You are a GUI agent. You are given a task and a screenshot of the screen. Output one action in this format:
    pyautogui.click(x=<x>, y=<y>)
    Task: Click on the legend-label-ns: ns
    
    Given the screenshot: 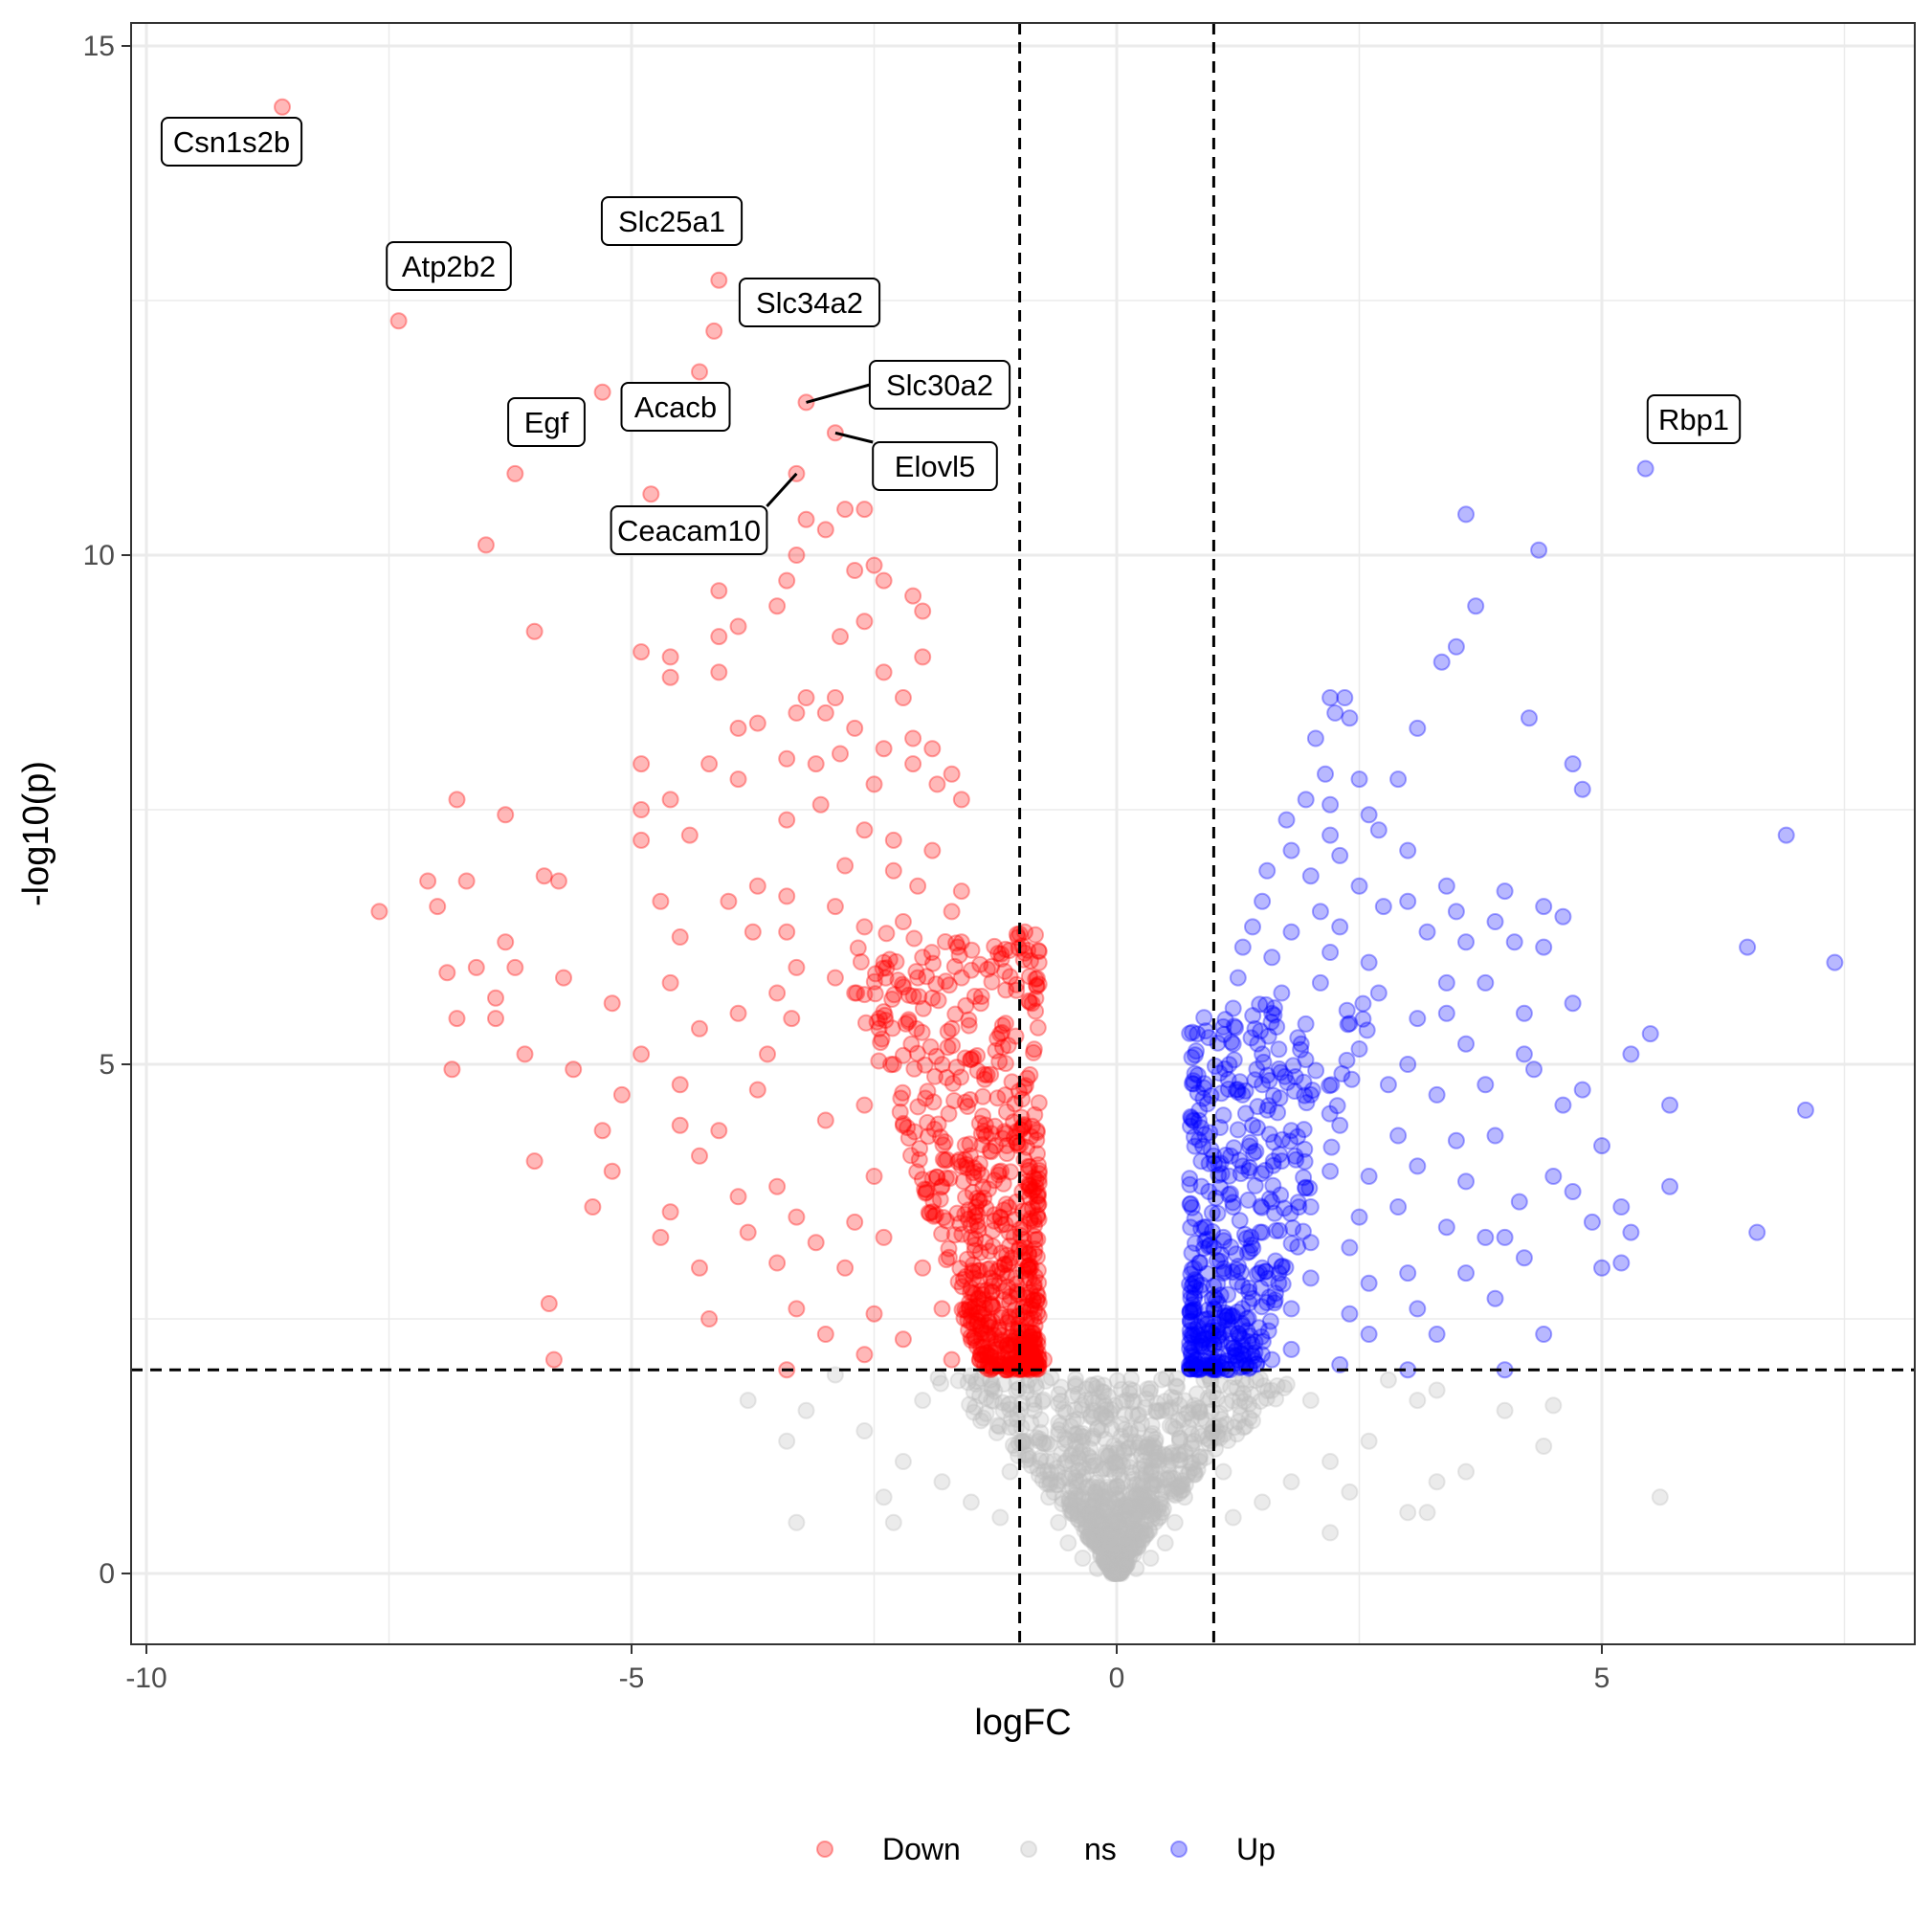 What is the action you would take?
    pyautogui.click(x=1100, y=1849)
    